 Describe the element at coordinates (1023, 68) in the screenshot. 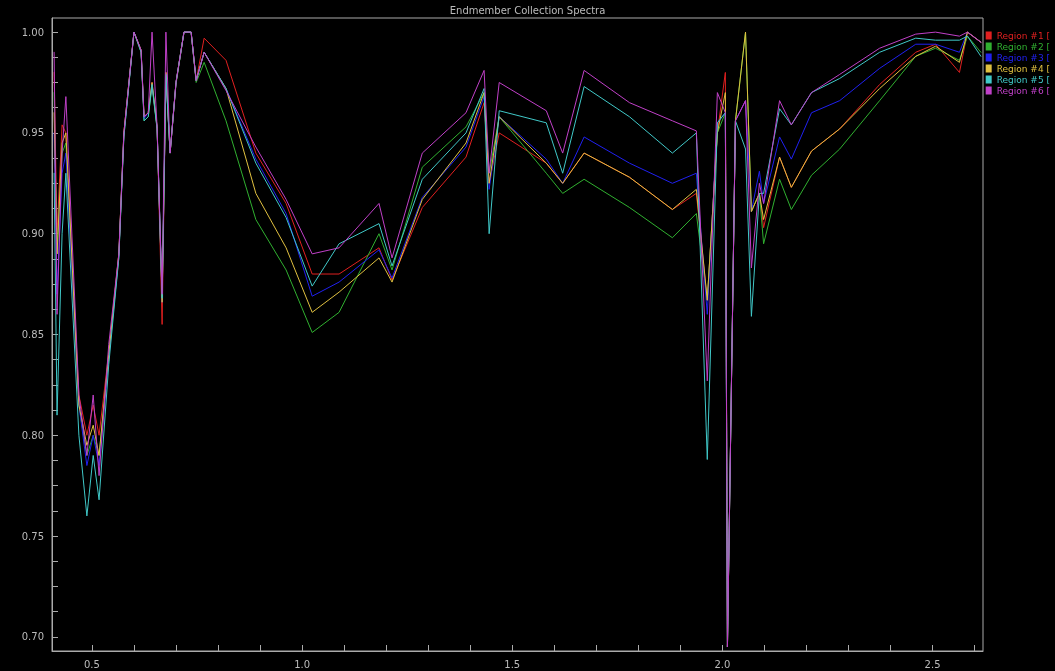

I see `legend-label: Region #4 [` at that location.